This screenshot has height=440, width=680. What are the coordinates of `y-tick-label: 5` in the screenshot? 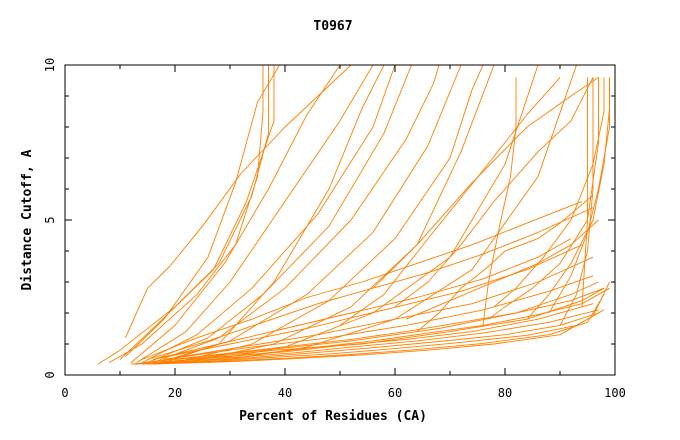 It's located at (50, 219).